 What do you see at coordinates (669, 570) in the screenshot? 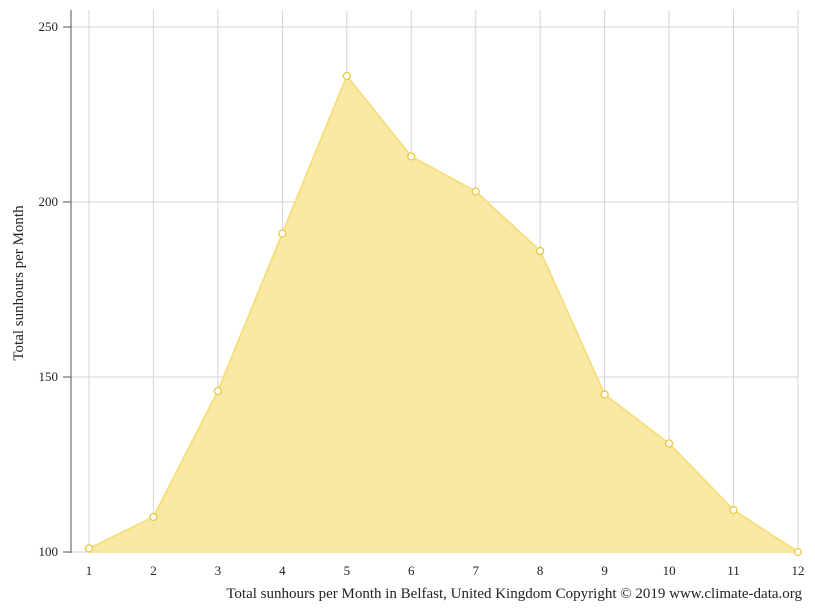
I see `x-tick-label: 10` at bounding box center [669, 570].